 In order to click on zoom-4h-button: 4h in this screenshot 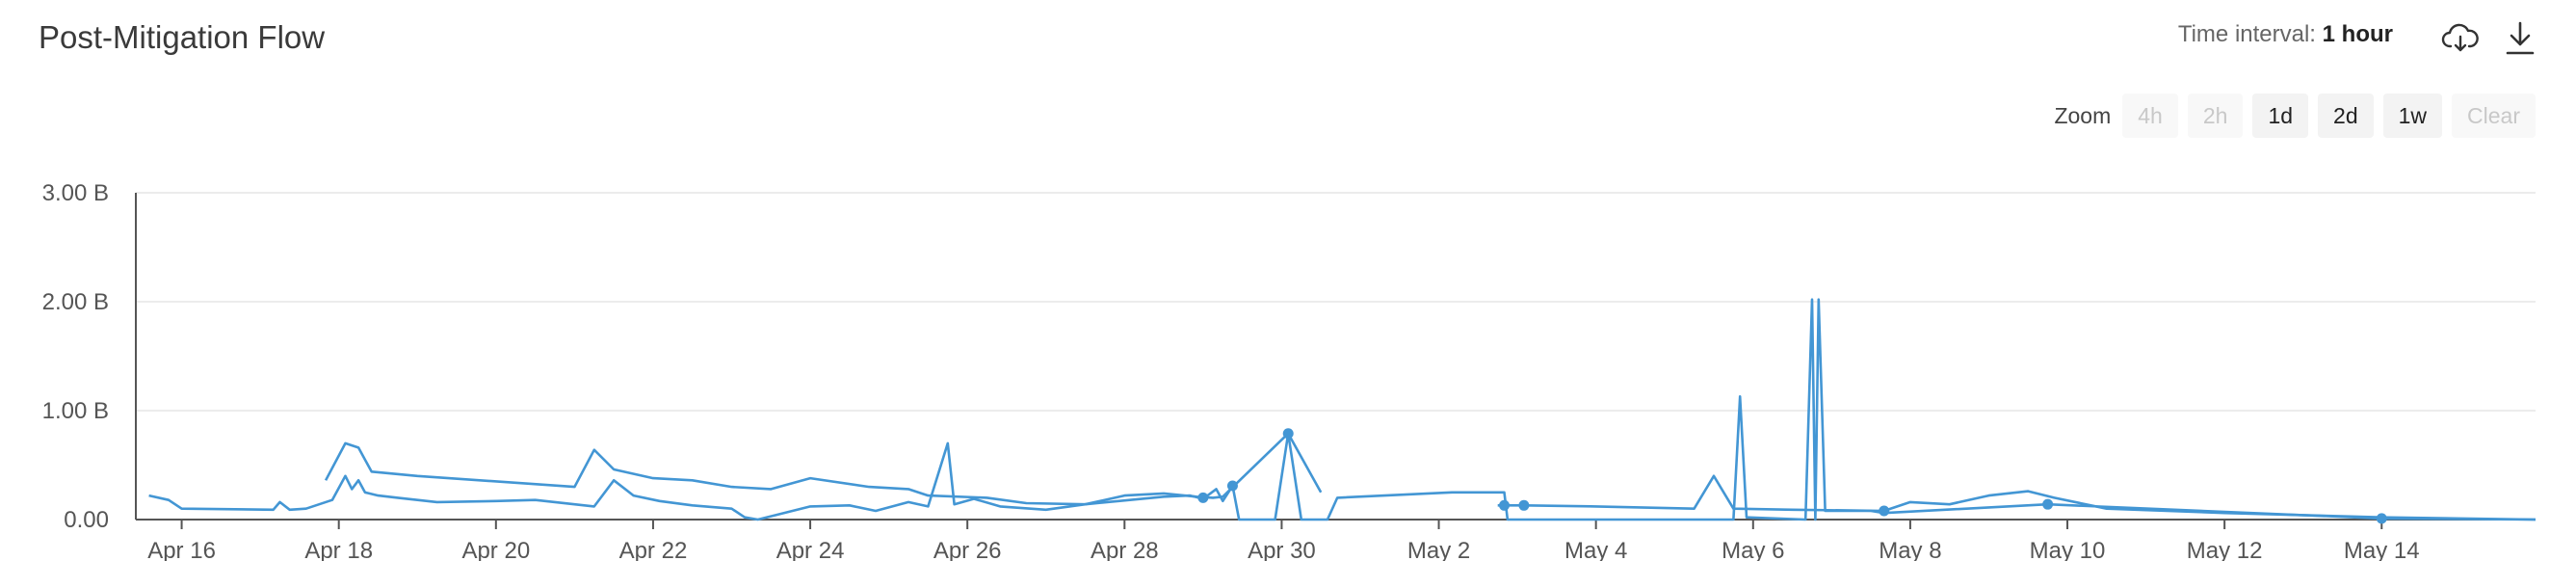, I will do `click(2150, 116)`.